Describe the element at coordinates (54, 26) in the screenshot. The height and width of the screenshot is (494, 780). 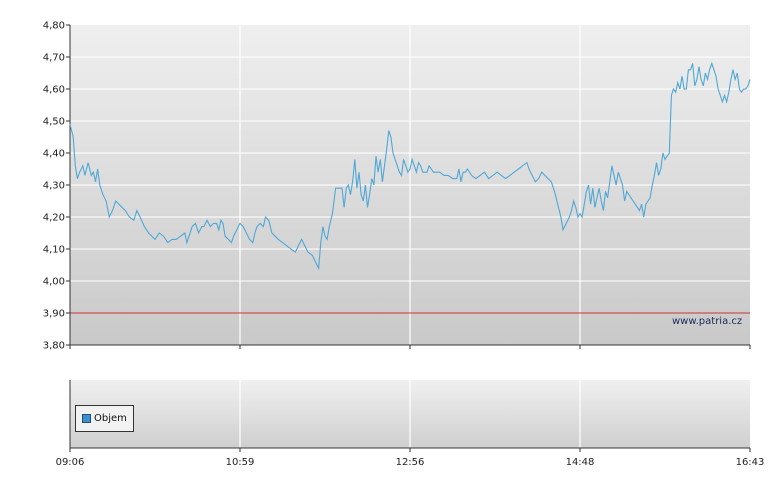
I see `y-tick-label: 4,80` at that location.